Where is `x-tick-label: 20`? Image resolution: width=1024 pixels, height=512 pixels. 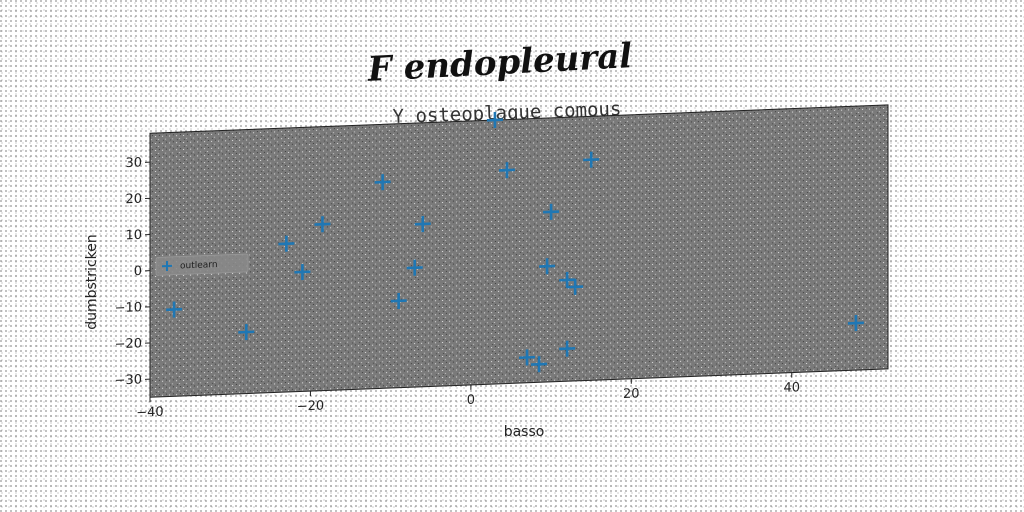 x-tick-label: 20 is located at coordinates (631, 394).